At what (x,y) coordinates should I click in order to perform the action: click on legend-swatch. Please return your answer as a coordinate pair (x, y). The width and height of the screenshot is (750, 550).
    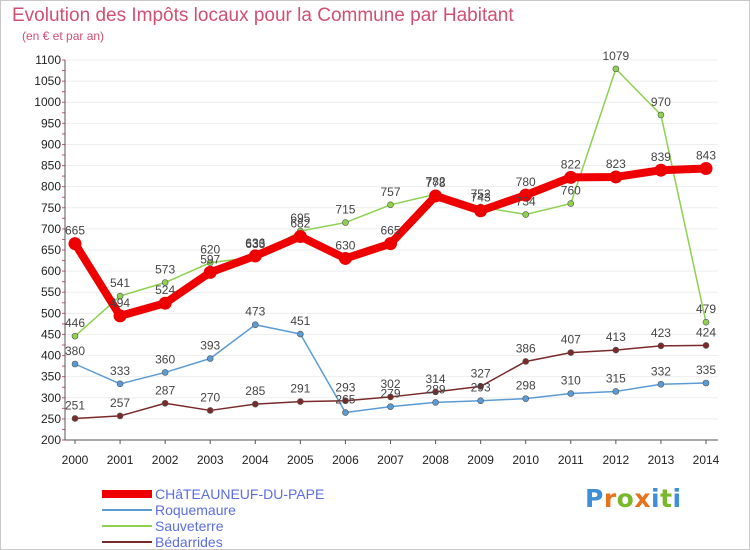
    Looking at the image, I should click on (127, 526).